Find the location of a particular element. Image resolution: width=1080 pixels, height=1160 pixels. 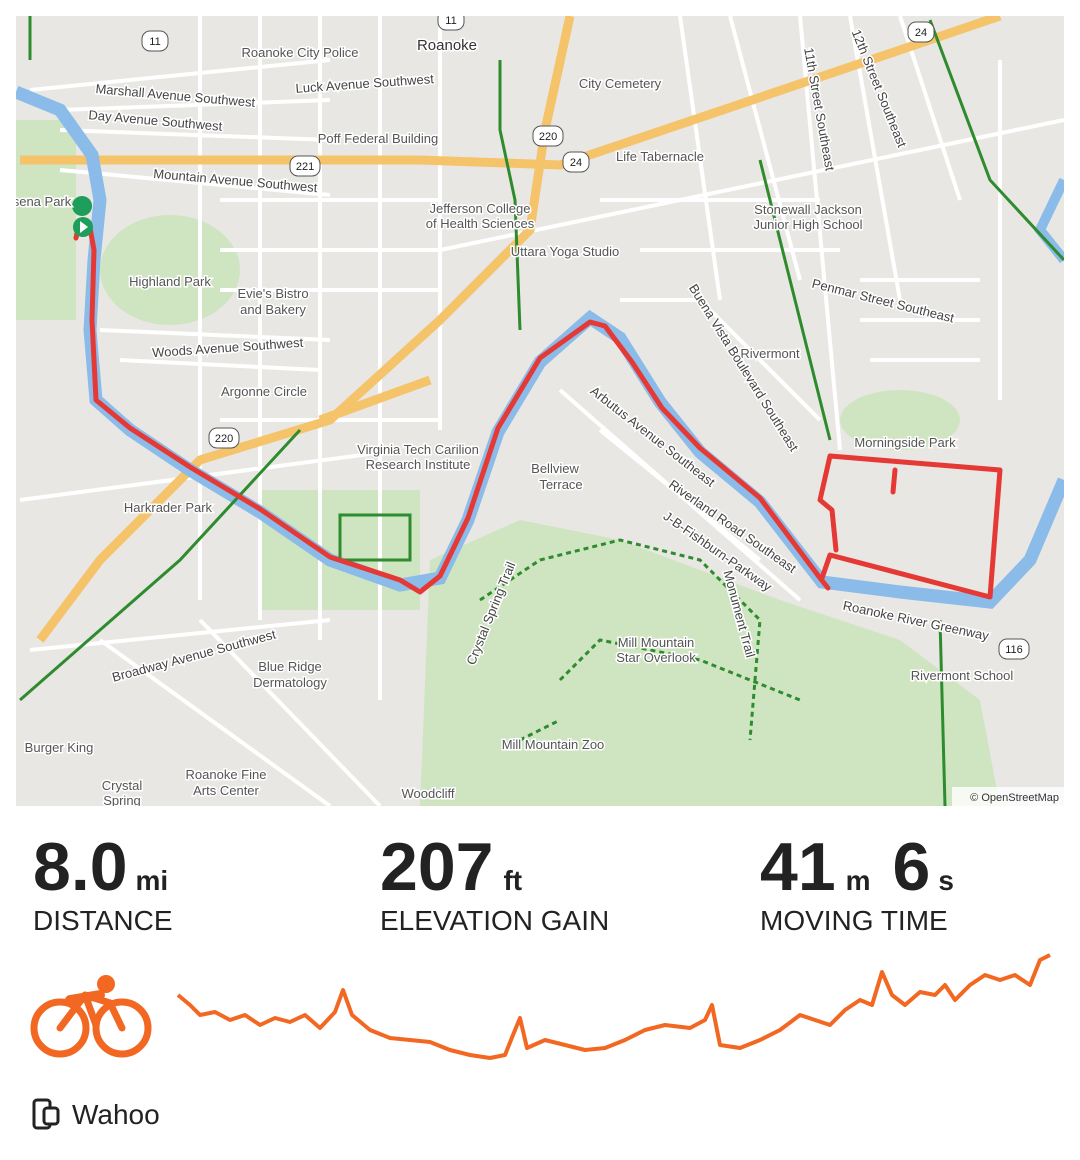

map-label: Arts Center is located at coordinates (226, 790).